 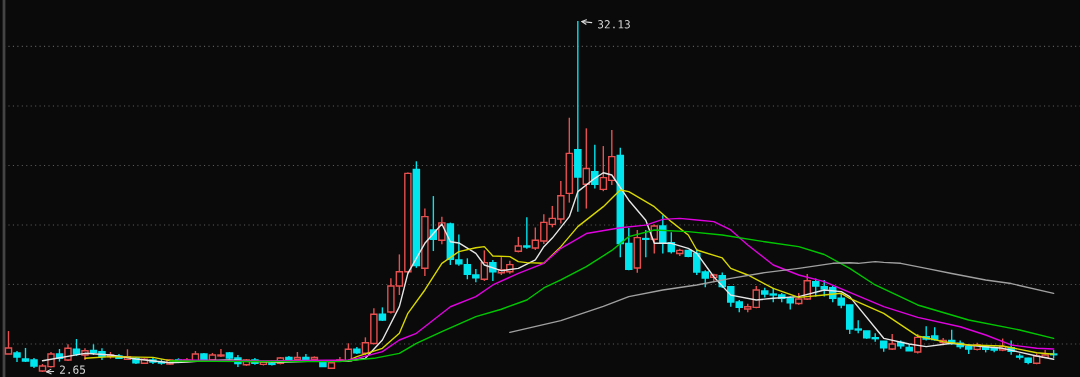 What do you see at coordinates (72, 369) in the screenshot?
I see `annotation: 2.65` at bounding box center [72, 369].